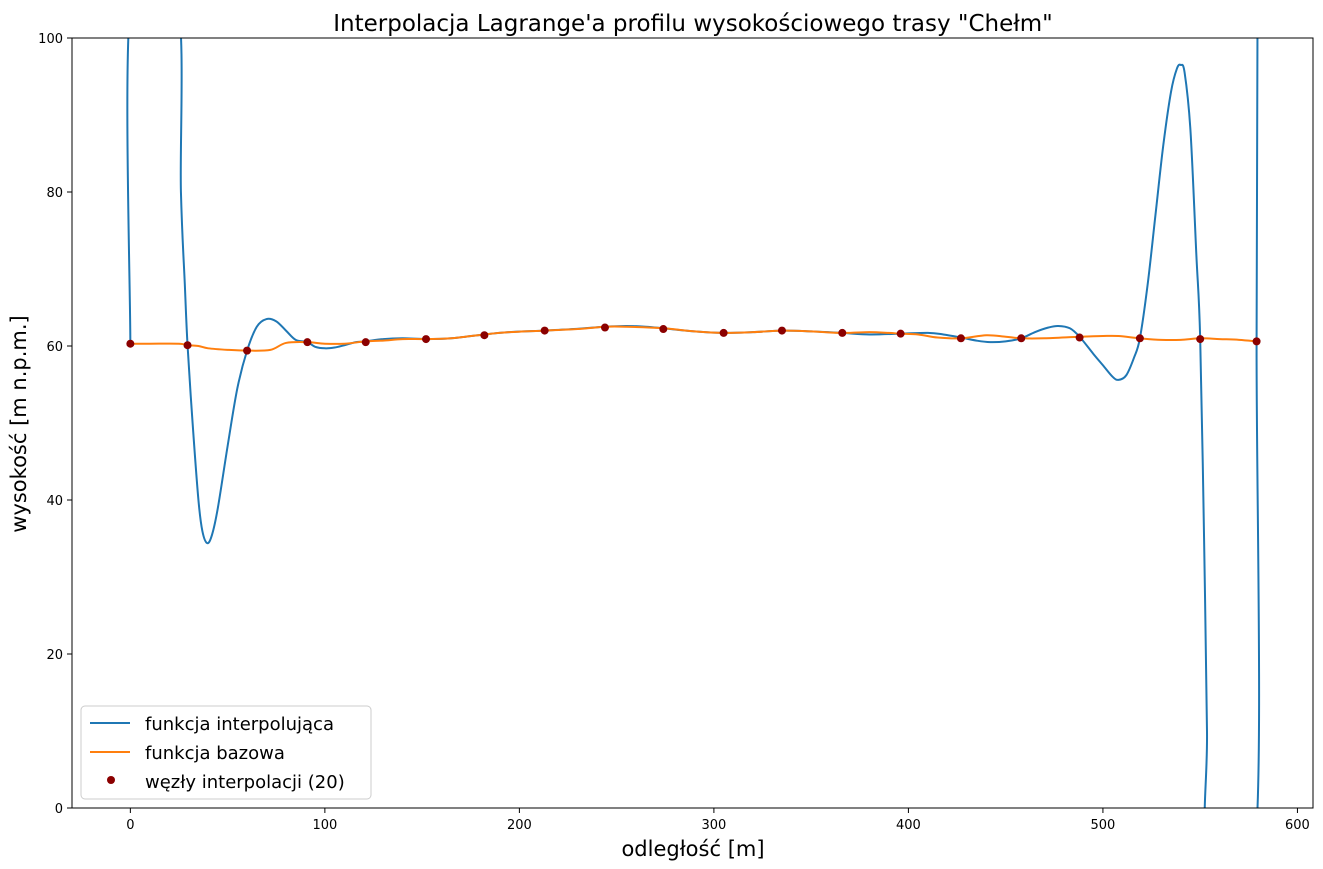 Image resolution: width=1323 pixels, height=869 pixels. Describe the element at coordinates (245, 782) in the screenshot. I see `legend-label-nodes: węzły interpolacji (20)` at that location.